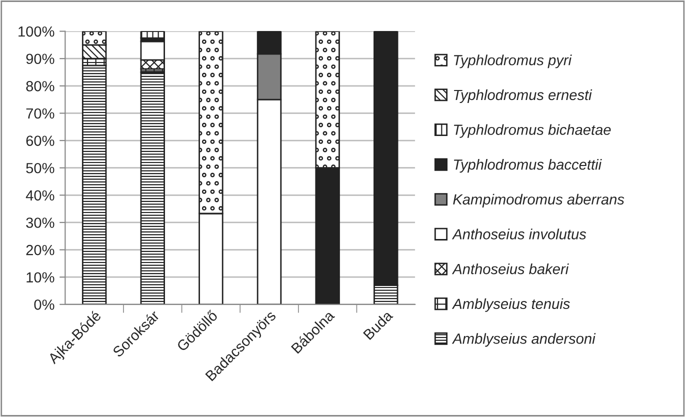 The image size is (686, 417). What do you see at coordinates (510, 268) in the screenshot?
I see `legend-label: Anthoseius bakeri` at bounding box center [510, 268].